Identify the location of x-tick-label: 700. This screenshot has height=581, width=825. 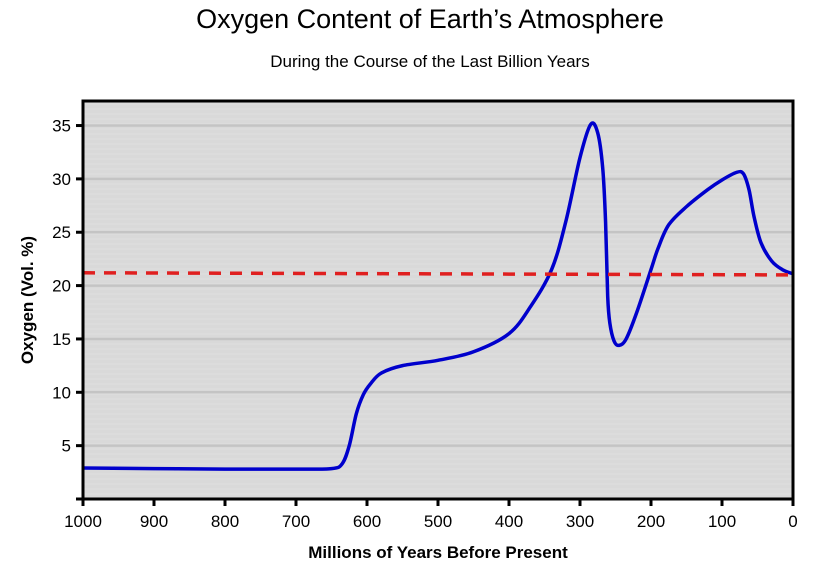
(296, 521).